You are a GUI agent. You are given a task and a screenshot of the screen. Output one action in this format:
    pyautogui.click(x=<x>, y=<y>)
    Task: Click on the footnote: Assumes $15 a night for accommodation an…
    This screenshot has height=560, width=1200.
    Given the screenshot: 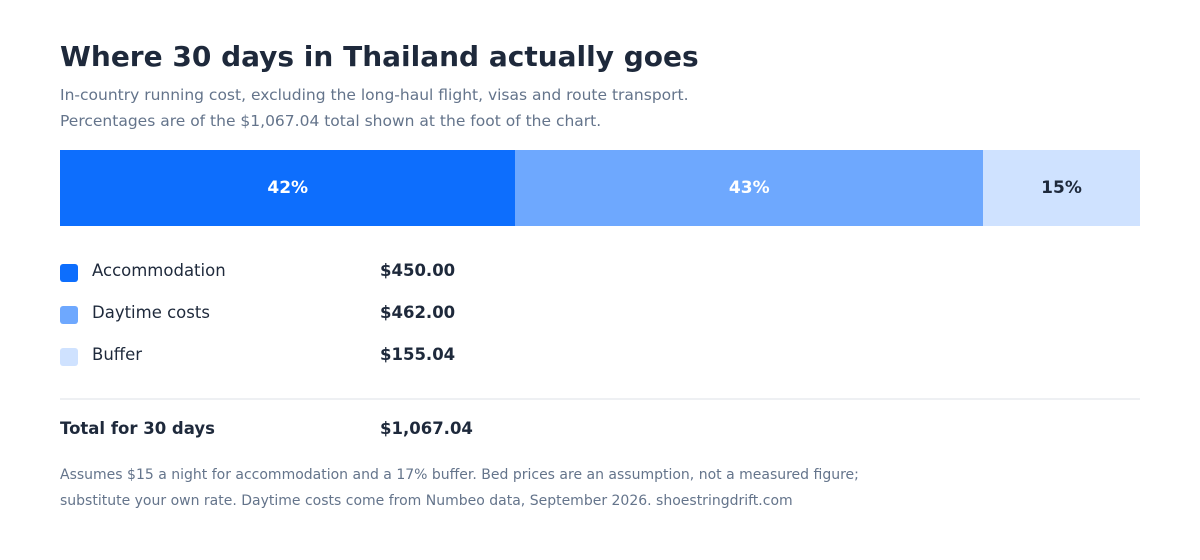 What is the action you would take?
    pyautogui.click(x=459, y=475)
    